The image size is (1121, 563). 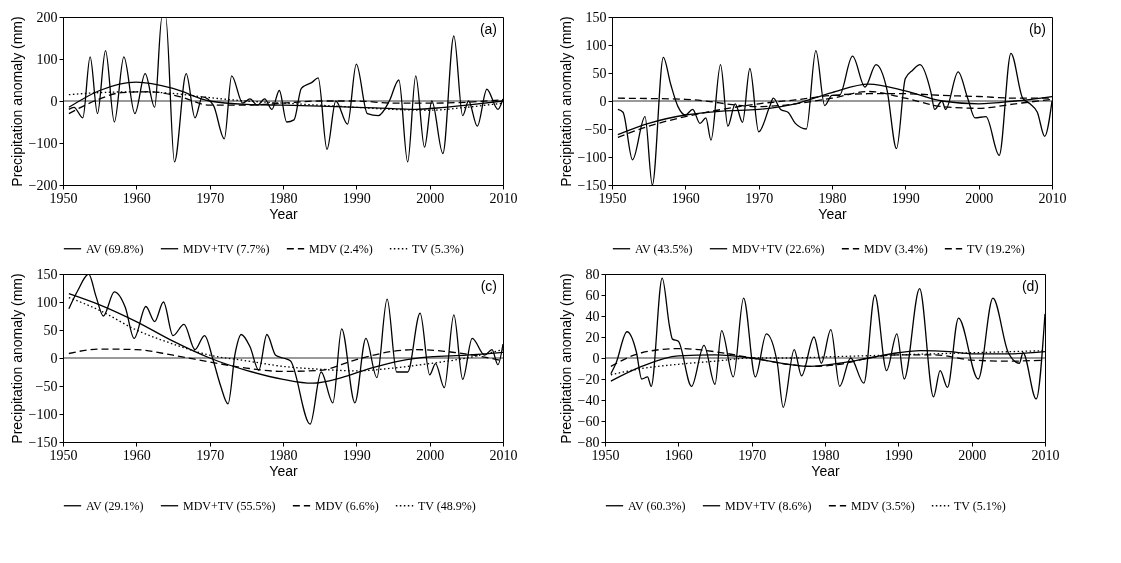 I want to click on legend-label: MDV (3.4%), so click(x=896, y=248).